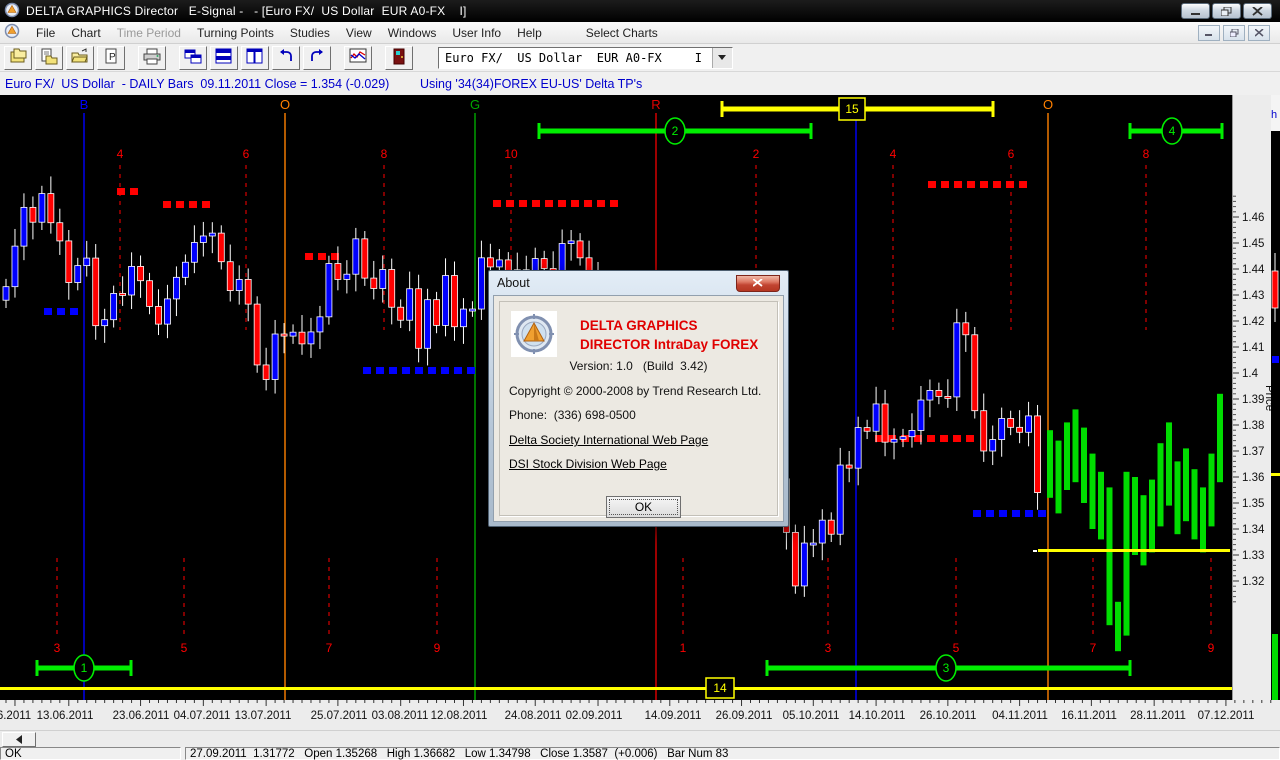  What do you see at coordinates (744, 716) in the screenshot?
I see `svg-text: 26.09.2011` at bounding box center [744, 716].